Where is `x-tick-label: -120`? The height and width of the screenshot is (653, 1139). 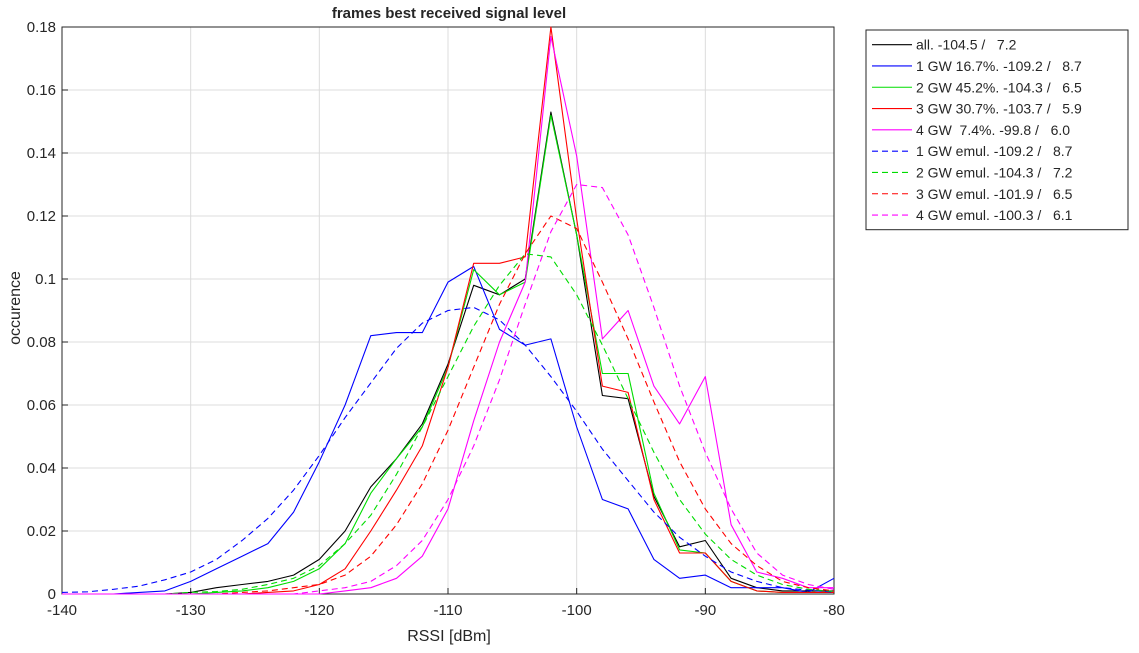 x-tick-label: -120 is located at coordinates (319, 610).